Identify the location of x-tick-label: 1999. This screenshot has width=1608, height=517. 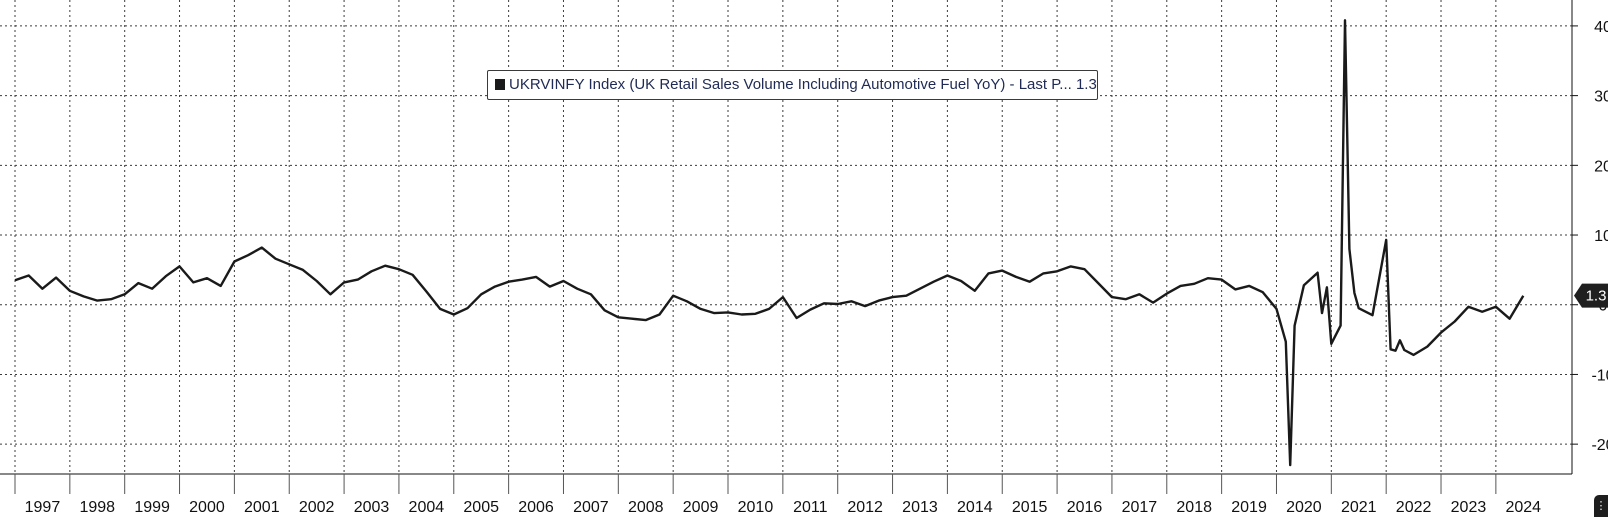
(152, 507).